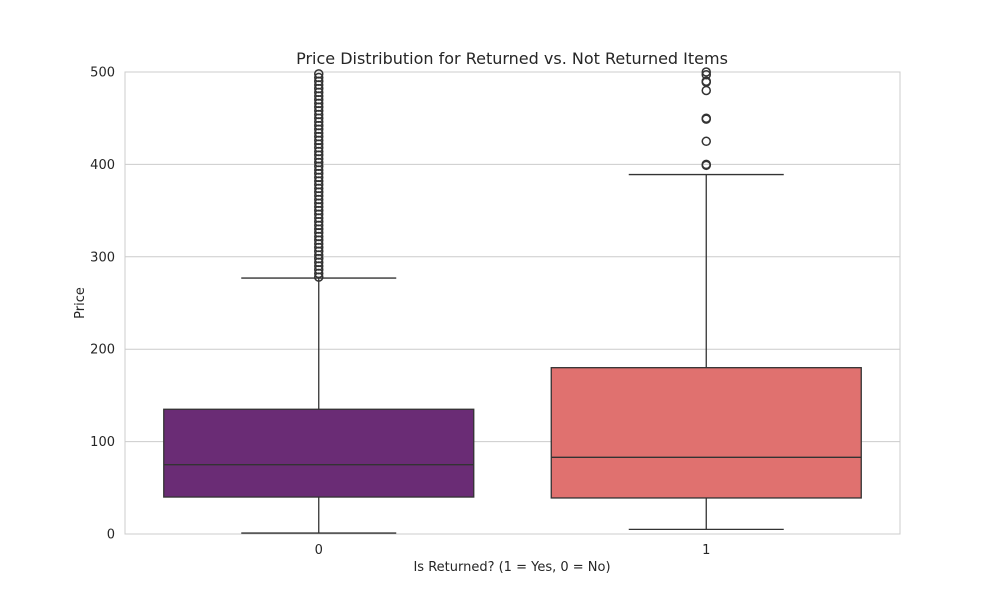 Image resolution: width=1000 pixels, height=600 pixels. I want to click on y-tick-label: 200, so click(102, 350).